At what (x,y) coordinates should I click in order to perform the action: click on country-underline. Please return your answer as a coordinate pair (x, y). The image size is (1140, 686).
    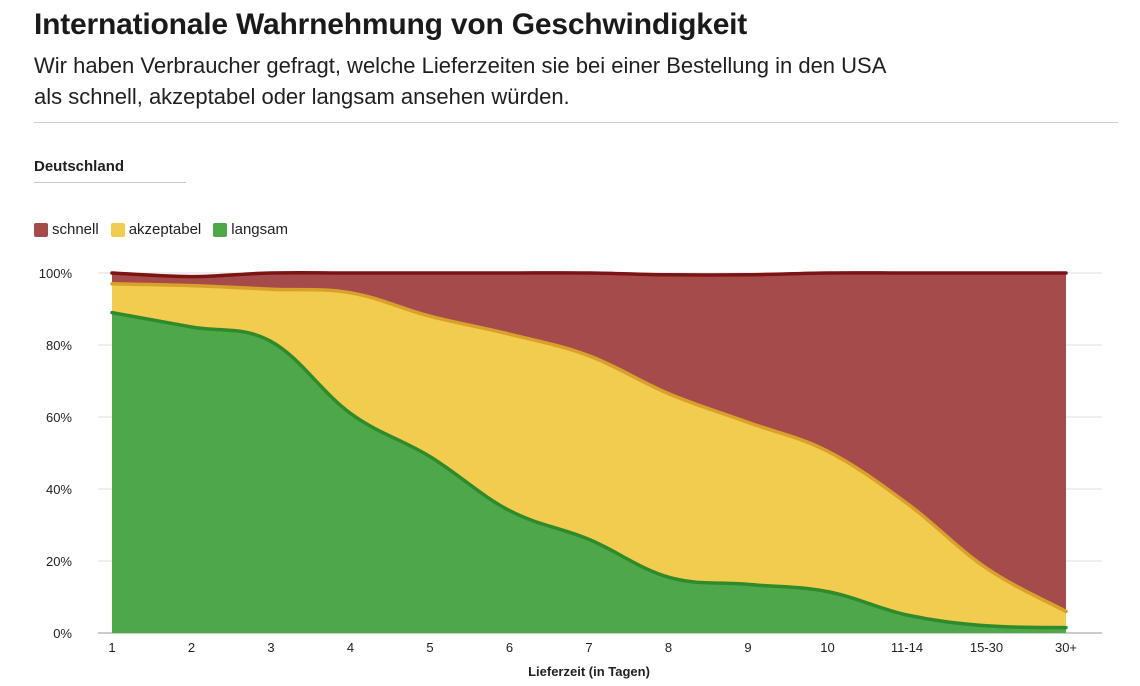
    Looking at the image, I should click on (110, 182).